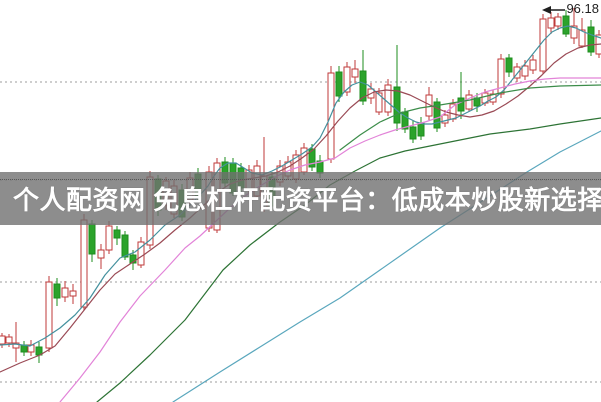 The image size is (601, 402). I want to click on overlay-ad-banner: 个人配资网 免息杠杆配资平台：低成本炒股新选择, so click(300, 198).